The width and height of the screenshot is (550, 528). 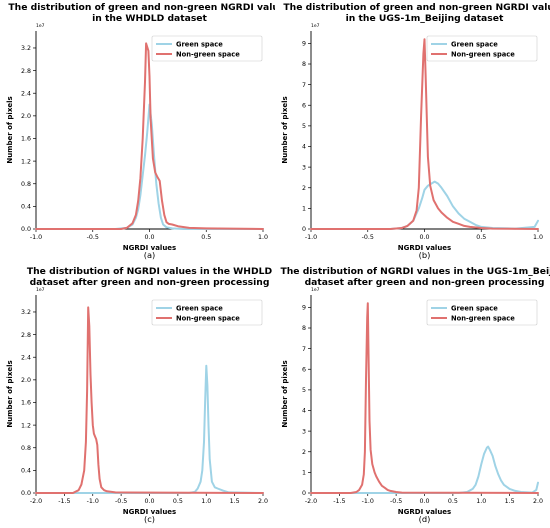 What do you see at coordinates (149, 519) in the screenshot?
I see `panel-caption: (c)` at bounding box center [149, 519].